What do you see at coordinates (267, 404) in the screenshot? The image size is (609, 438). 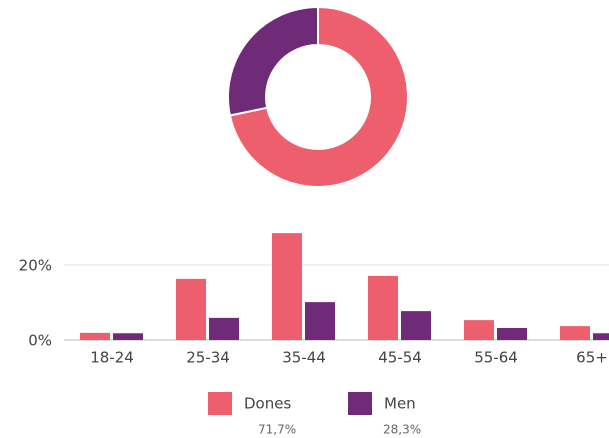 I see `legend-label: Dones` at bounding box center [267, 404].